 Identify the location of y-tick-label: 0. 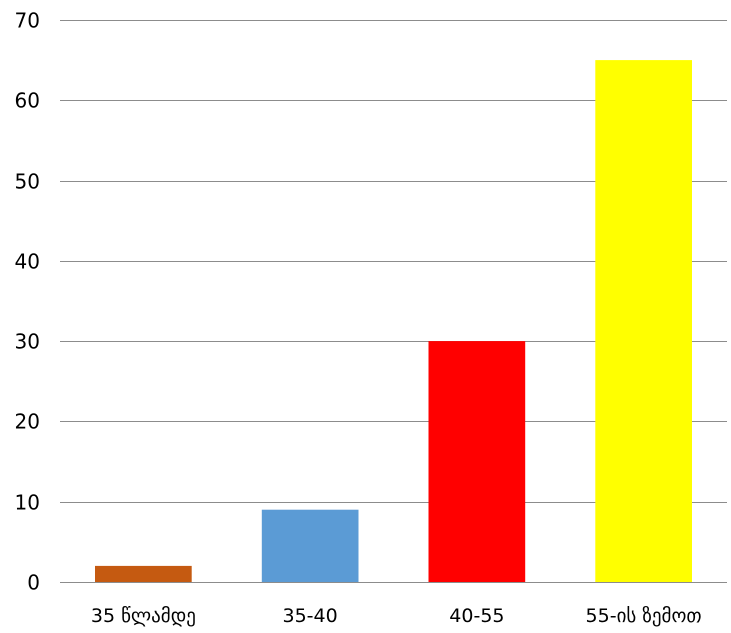
(33, 583).